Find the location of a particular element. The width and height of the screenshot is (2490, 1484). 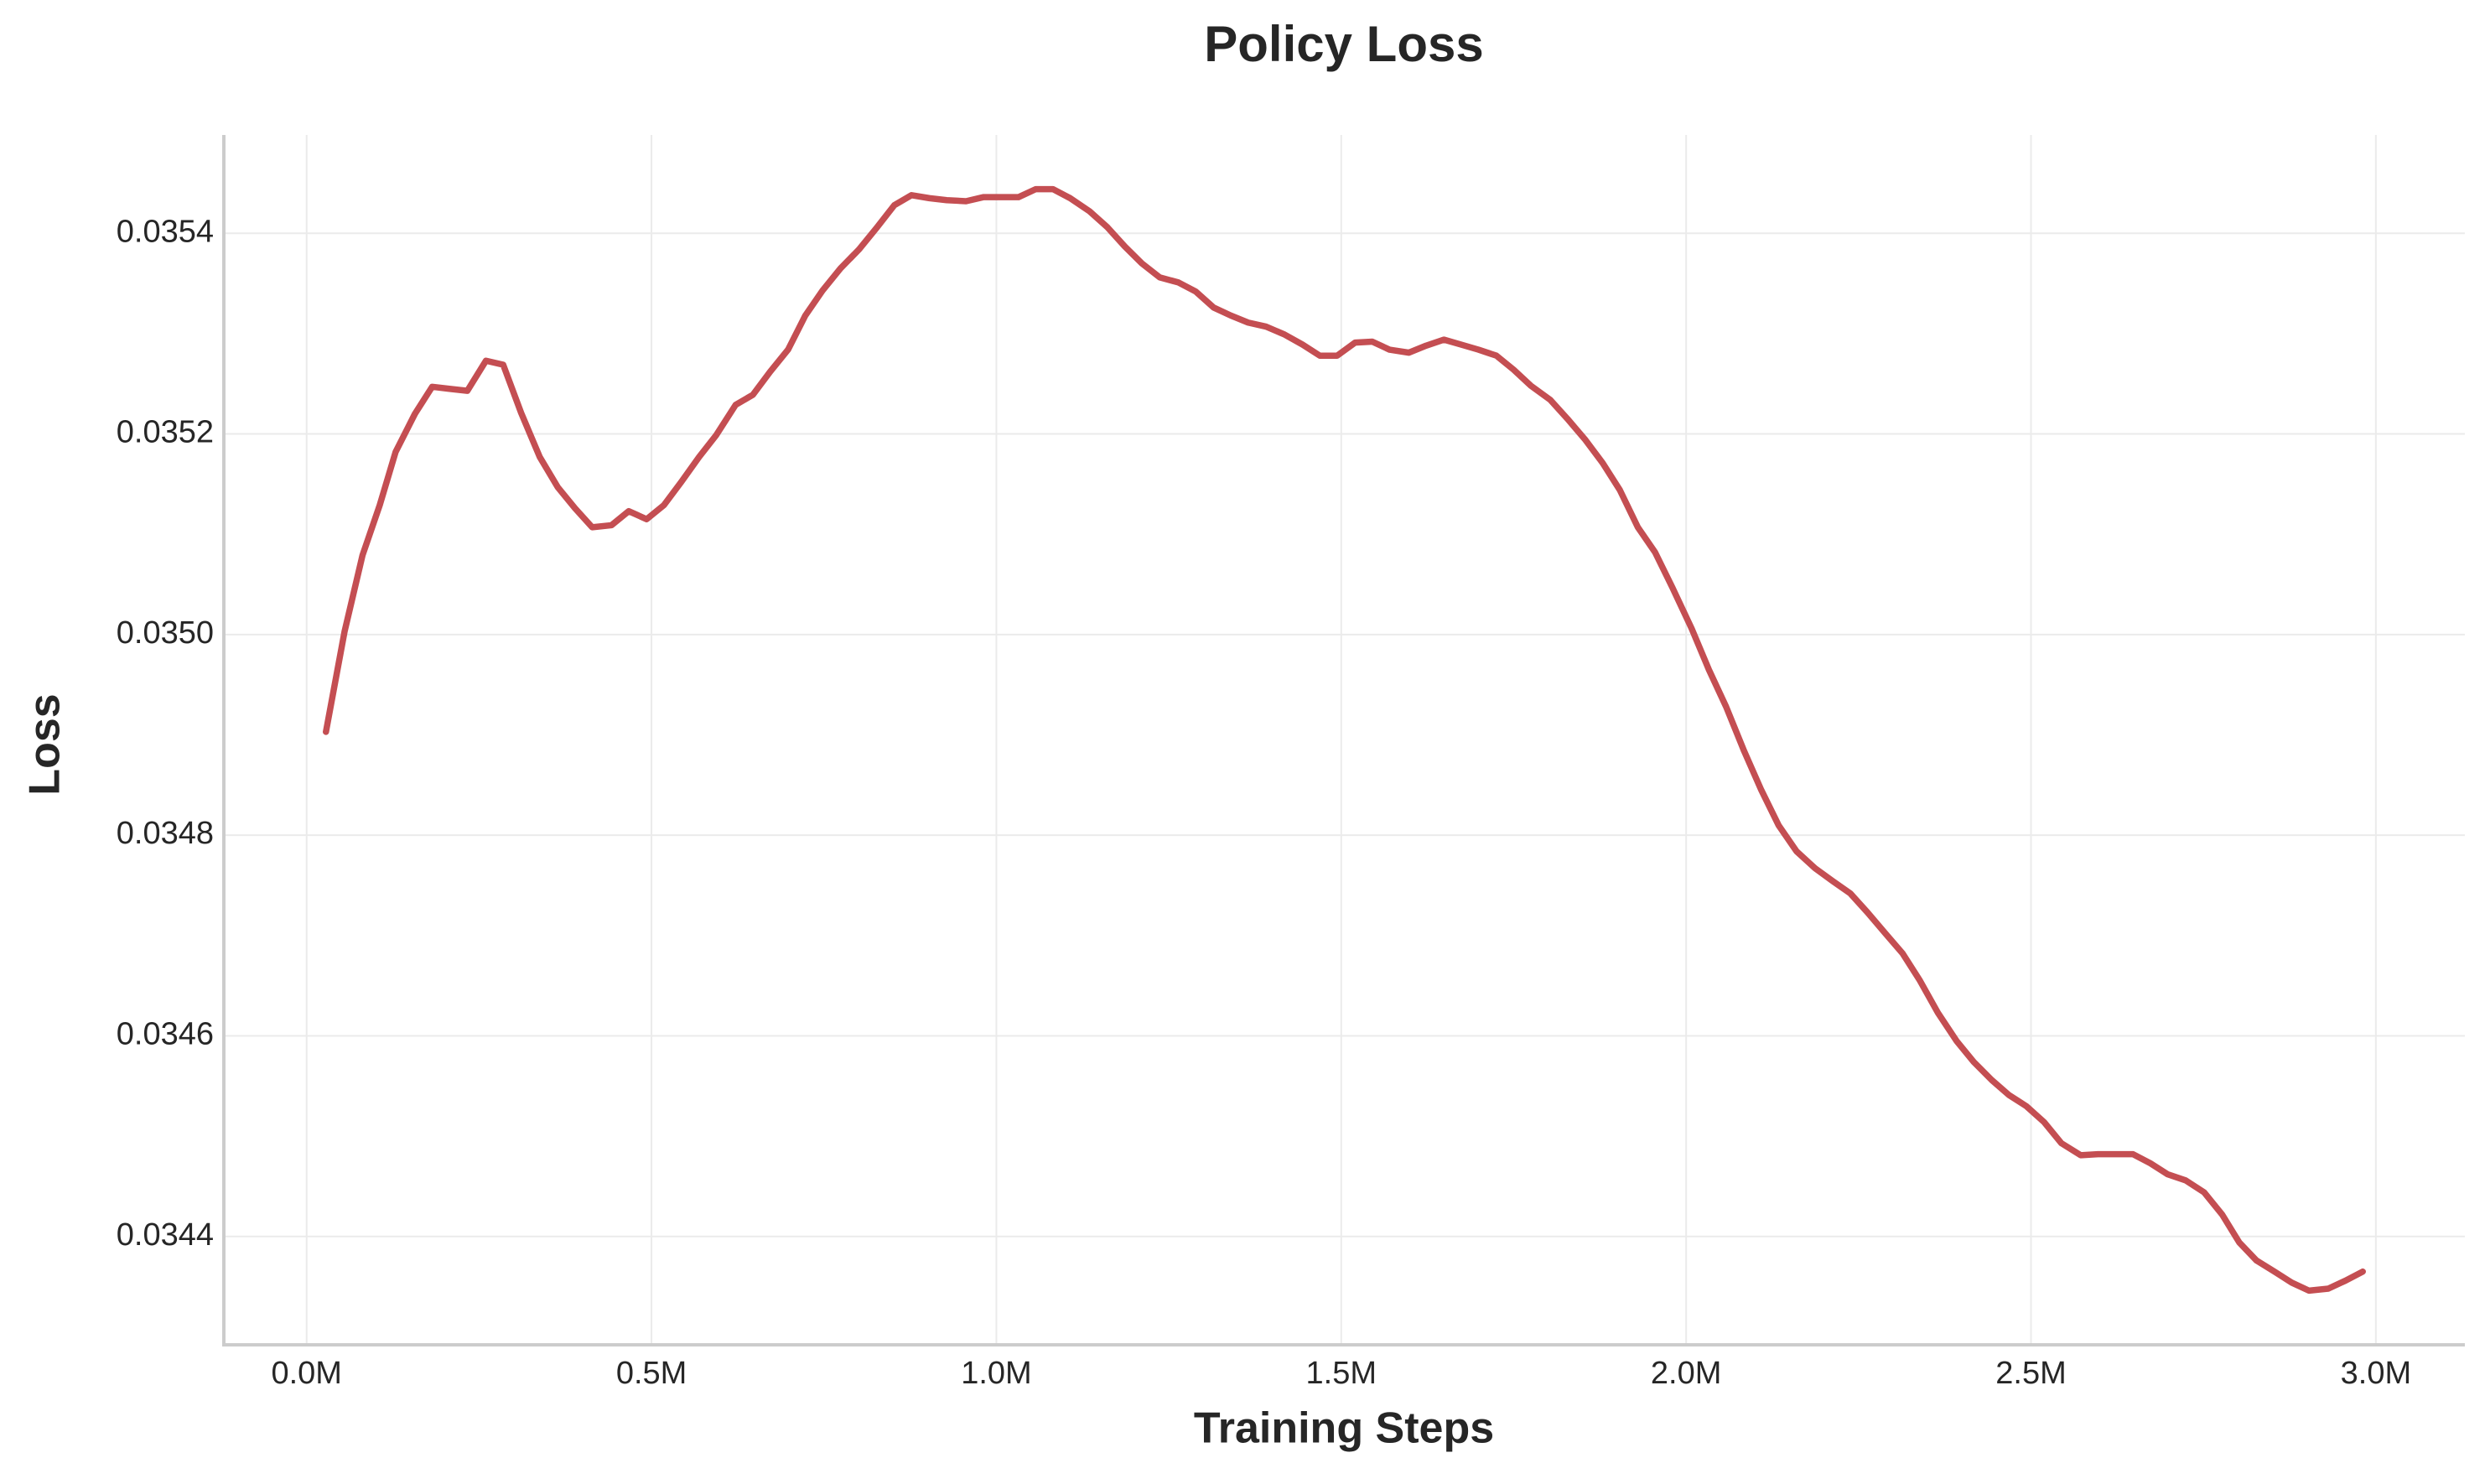

x-tick-label: 2.0M is located at coordinates (1686, 1373).